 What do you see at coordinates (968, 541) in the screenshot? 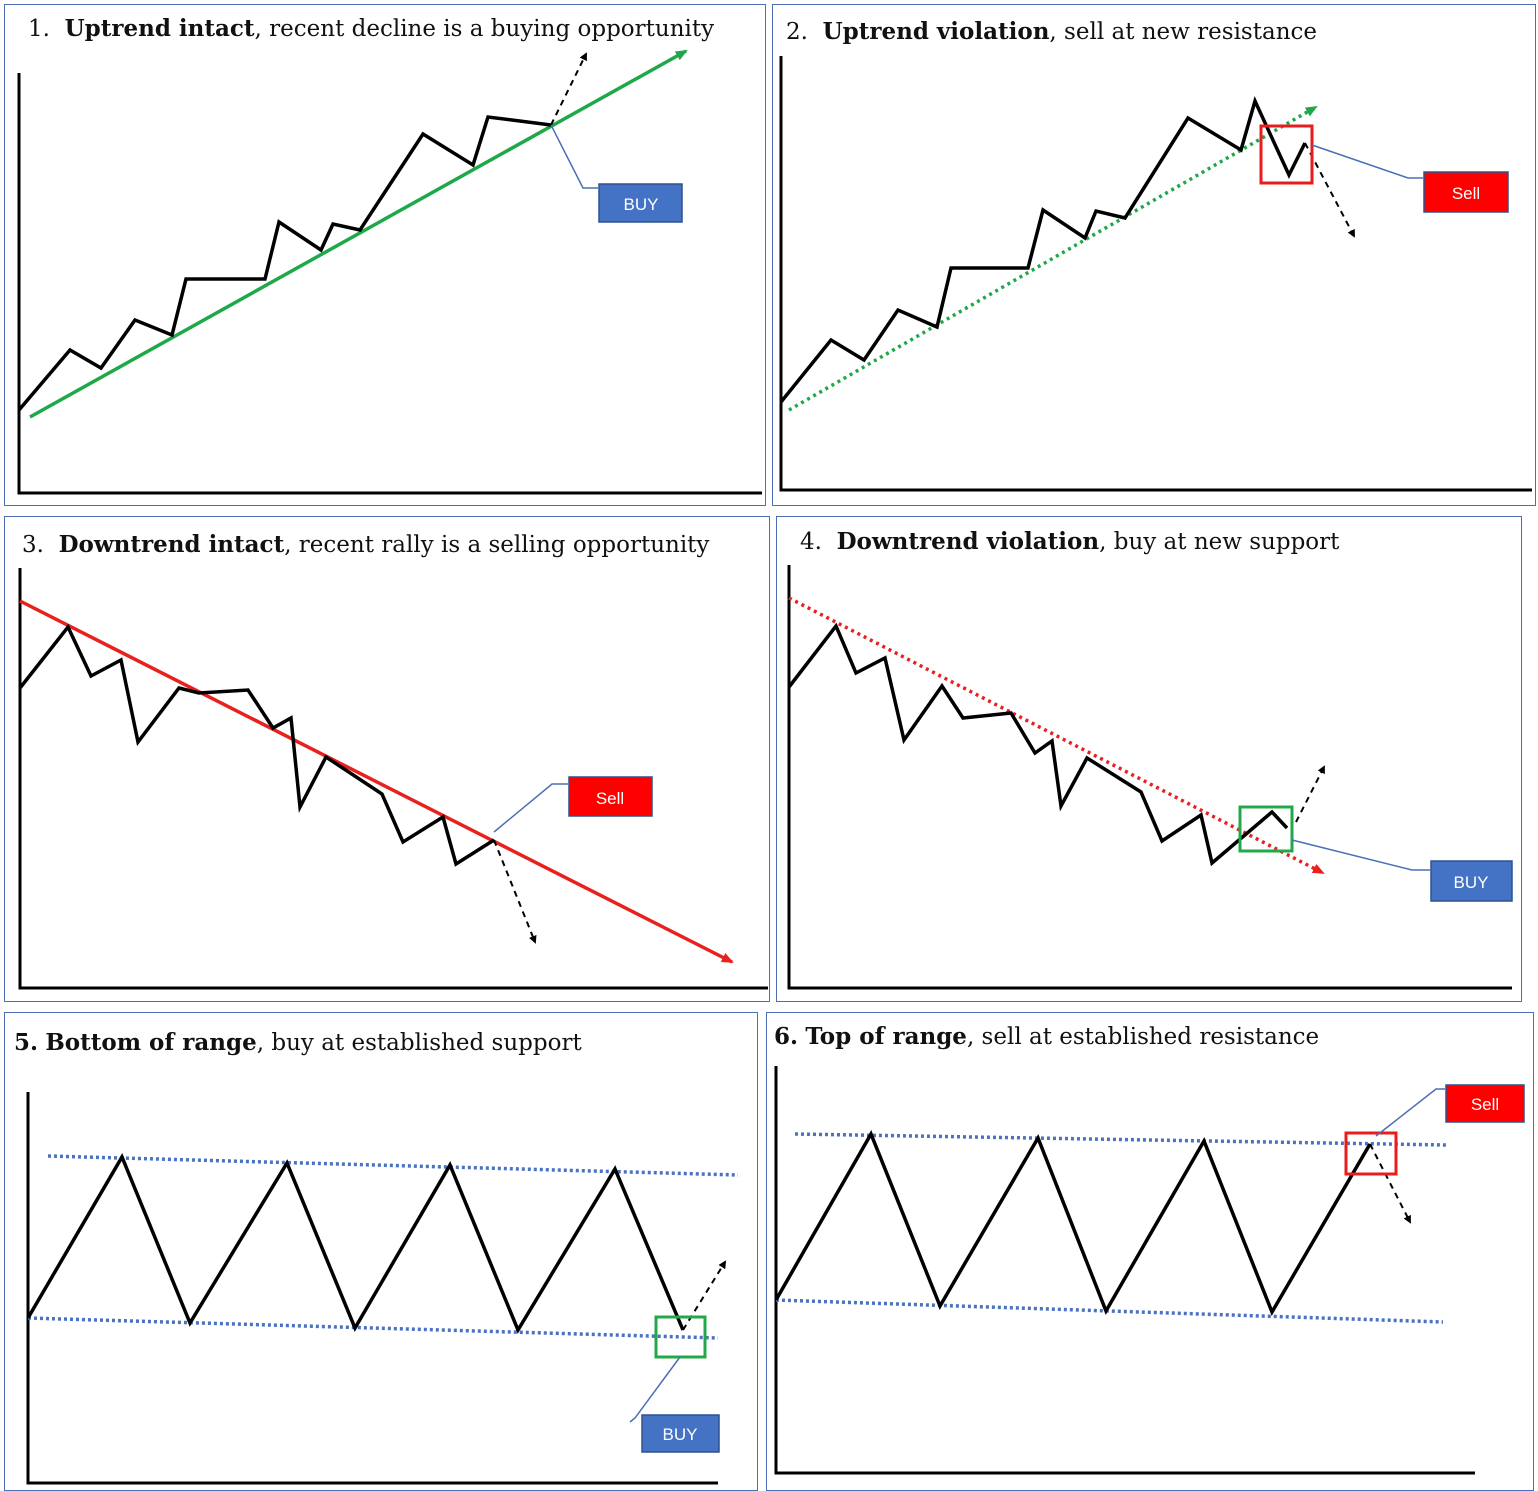
I see `panel-4-title-bold: Downtrend violation` at bounding box center [968, 541].